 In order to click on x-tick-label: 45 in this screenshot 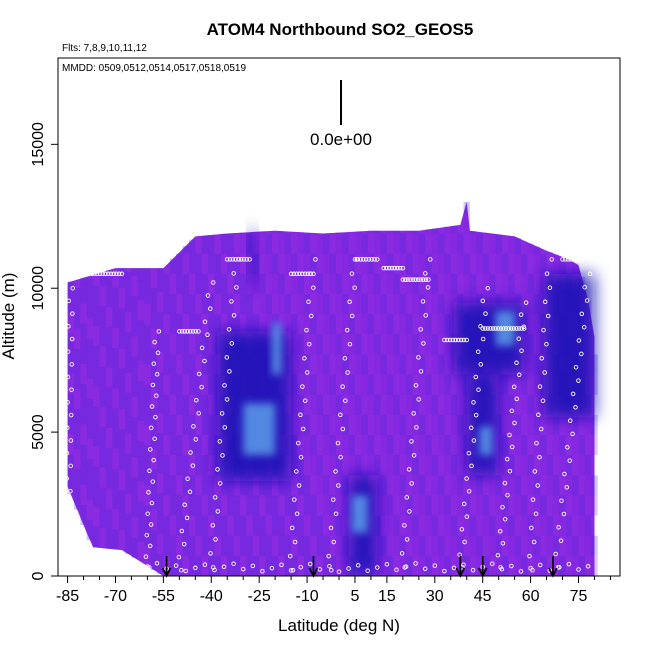, I will do `click(483, 596)`.